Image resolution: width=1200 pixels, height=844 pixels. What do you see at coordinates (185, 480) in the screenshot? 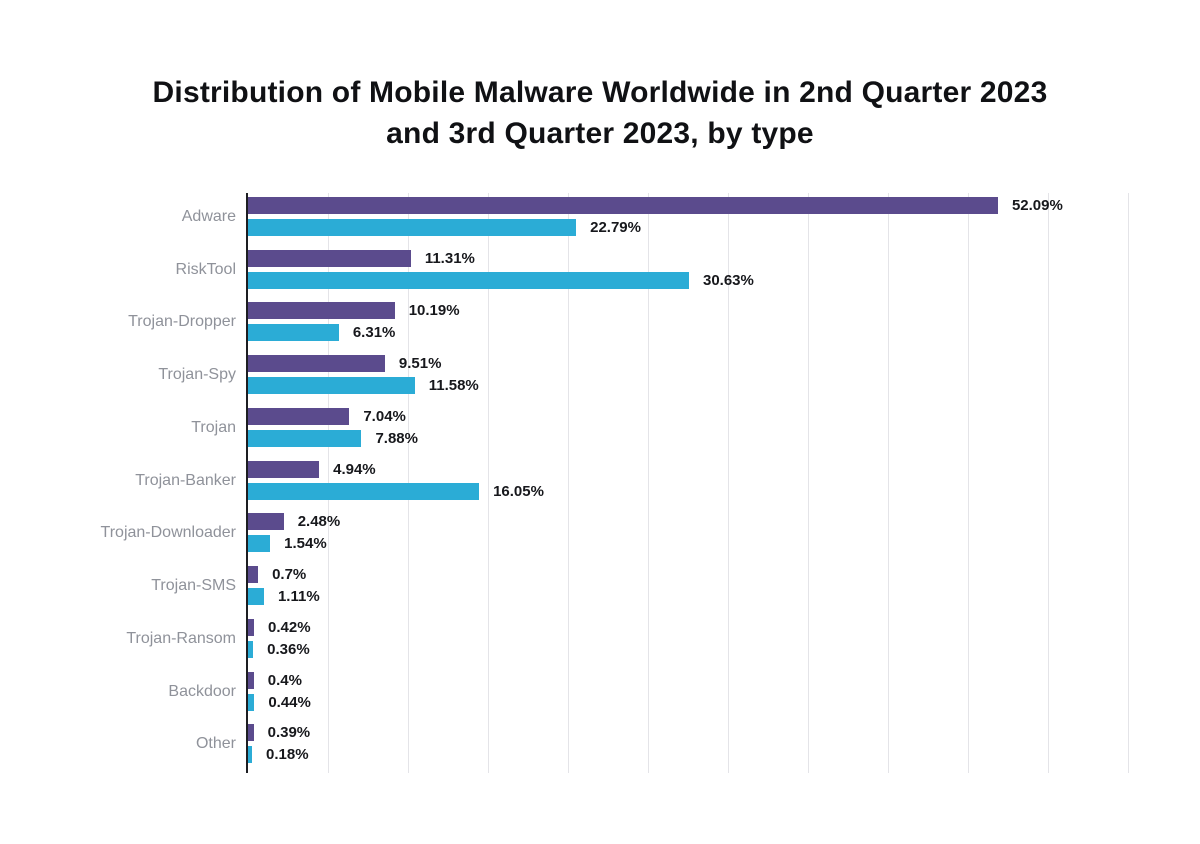
I see `category-label: Trojan-Banker` at bounding box center [185, 480].